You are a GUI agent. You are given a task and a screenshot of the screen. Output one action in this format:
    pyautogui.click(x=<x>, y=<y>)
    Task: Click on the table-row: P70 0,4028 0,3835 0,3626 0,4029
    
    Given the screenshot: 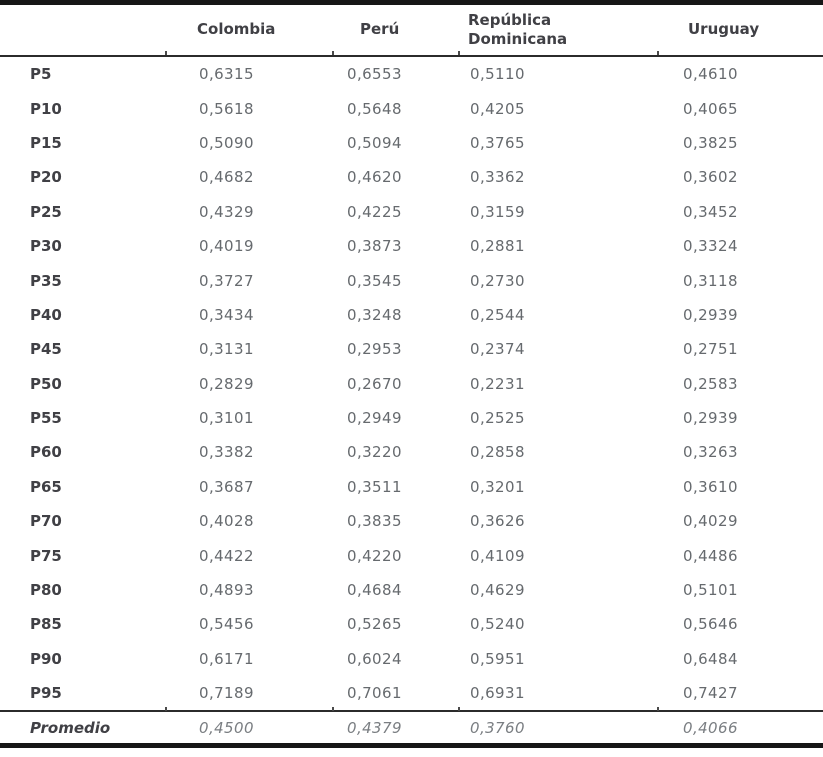 What is the action you would take?
    pyautogui.click(x=411, y=521)
    